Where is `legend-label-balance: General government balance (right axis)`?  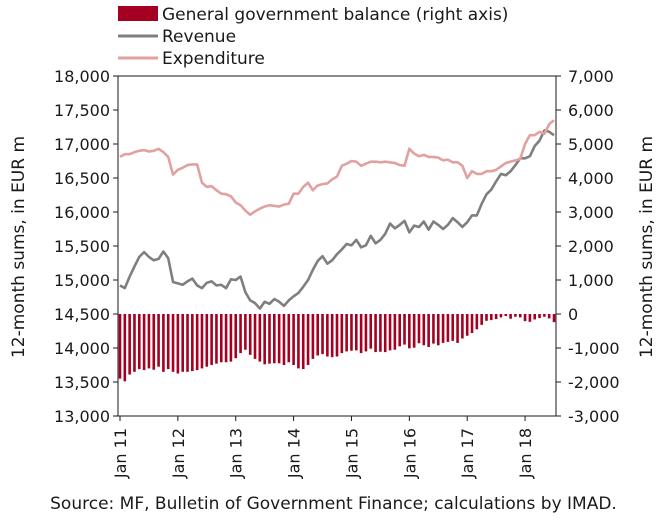 legend-label-balance: General government balance (right axis) is located at coordinates (335, 15).